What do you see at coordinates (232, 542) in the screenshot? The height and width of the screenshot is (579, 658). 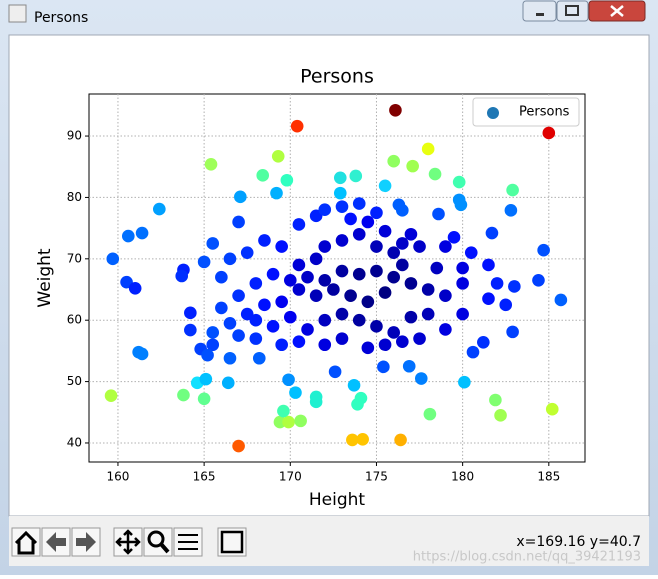 I see `save-icon` at bounding box center [232, 542].